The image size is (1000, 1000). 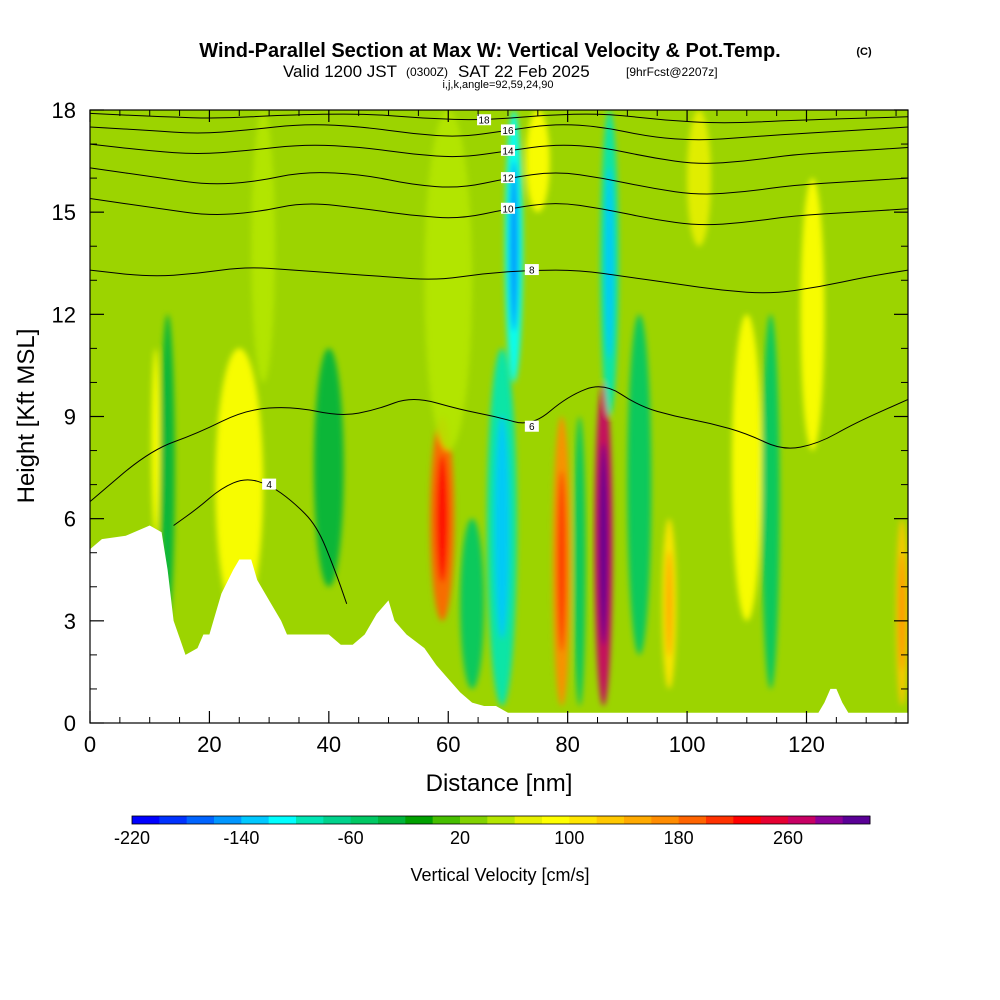 What do you see at coordinates (492, 831) in the screenshot?
I see `colorbar: -220 -140 -60 20 100 180 260` at bounding box center [492, 831].